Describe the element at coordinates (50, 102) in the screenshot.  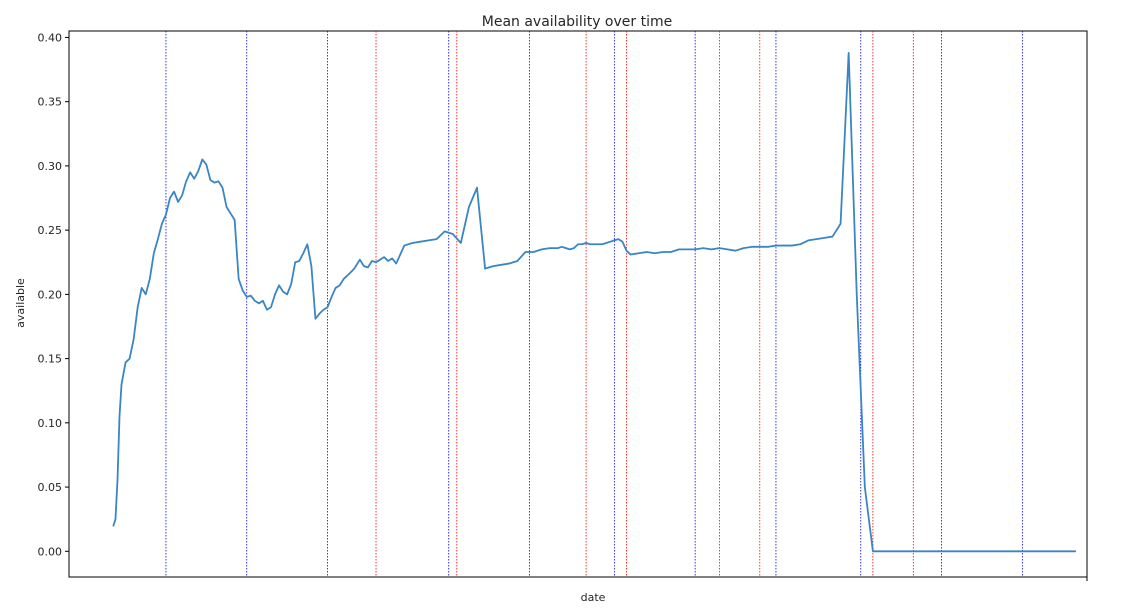
I see `y-tick-label-7: 0.35` at that location.